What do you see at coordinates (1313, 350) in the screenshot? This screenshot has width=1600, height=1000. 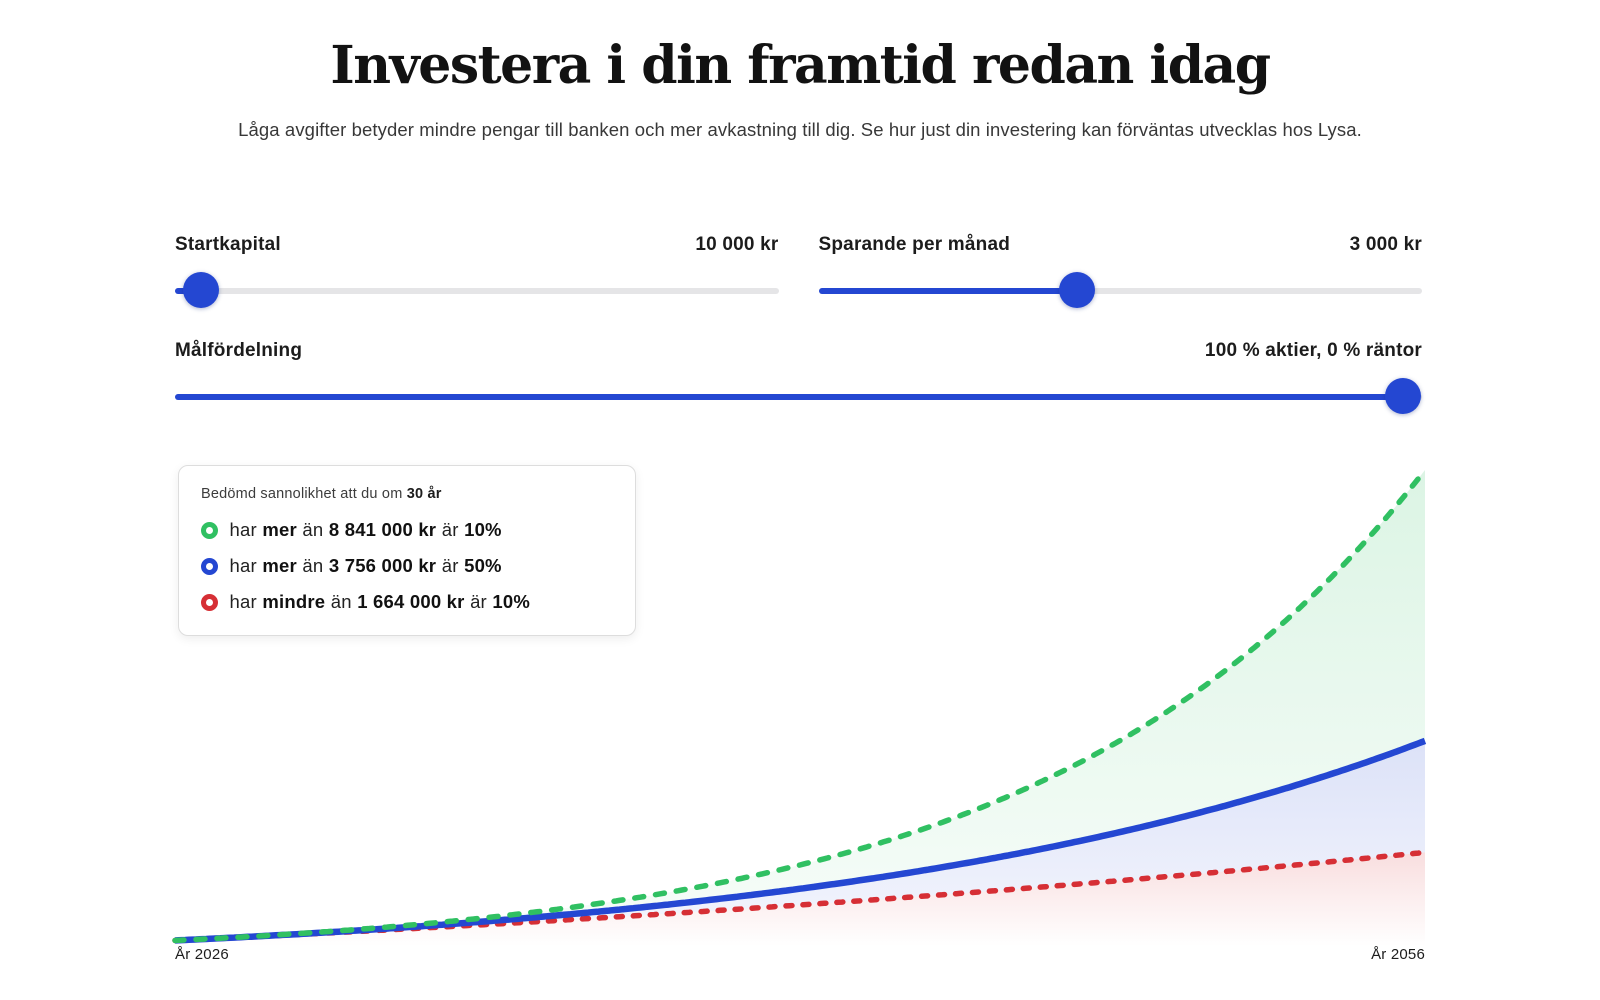 I see `malfordelning-value: 100 % aktier, 0 % räntor` at bounding box center [1313, 350].